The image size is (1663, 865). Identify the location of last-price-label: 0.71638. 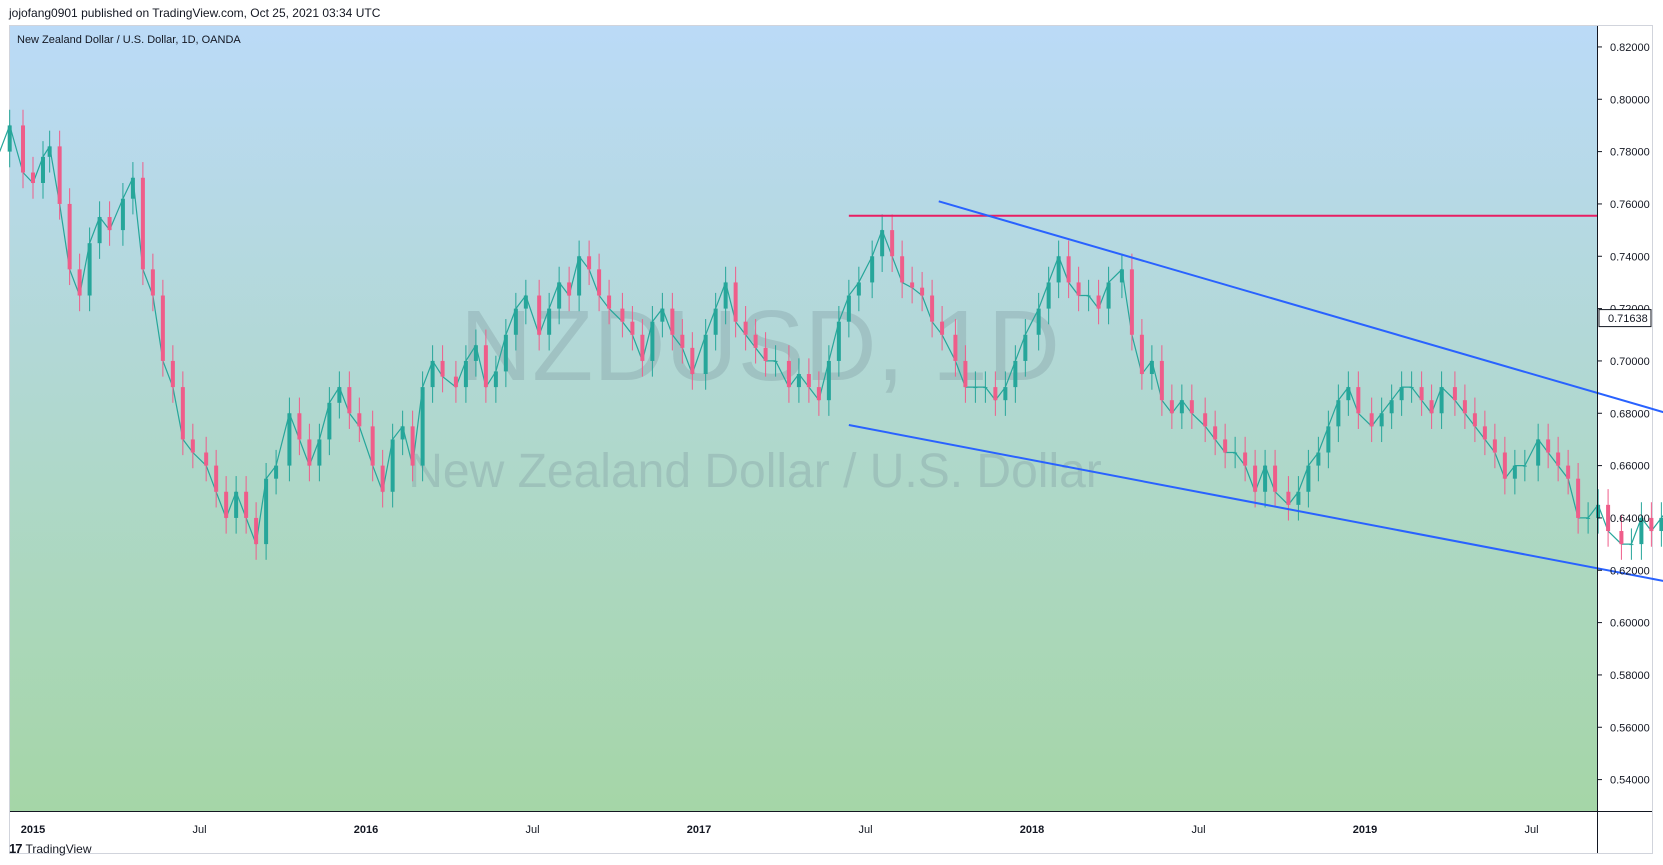
(1628, 319).